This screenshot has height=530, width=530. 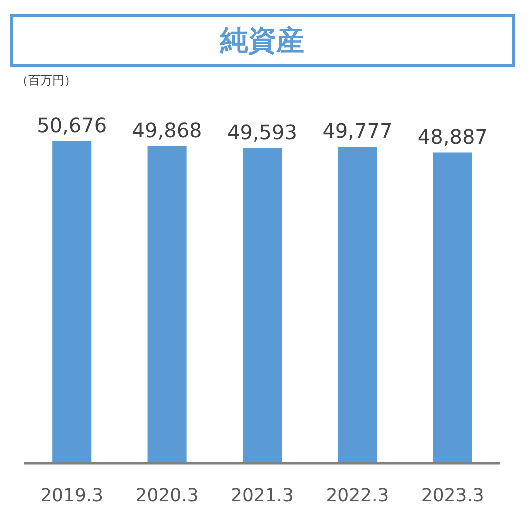 I want to click on data-label: 49,593, so click(x=263, y=132).